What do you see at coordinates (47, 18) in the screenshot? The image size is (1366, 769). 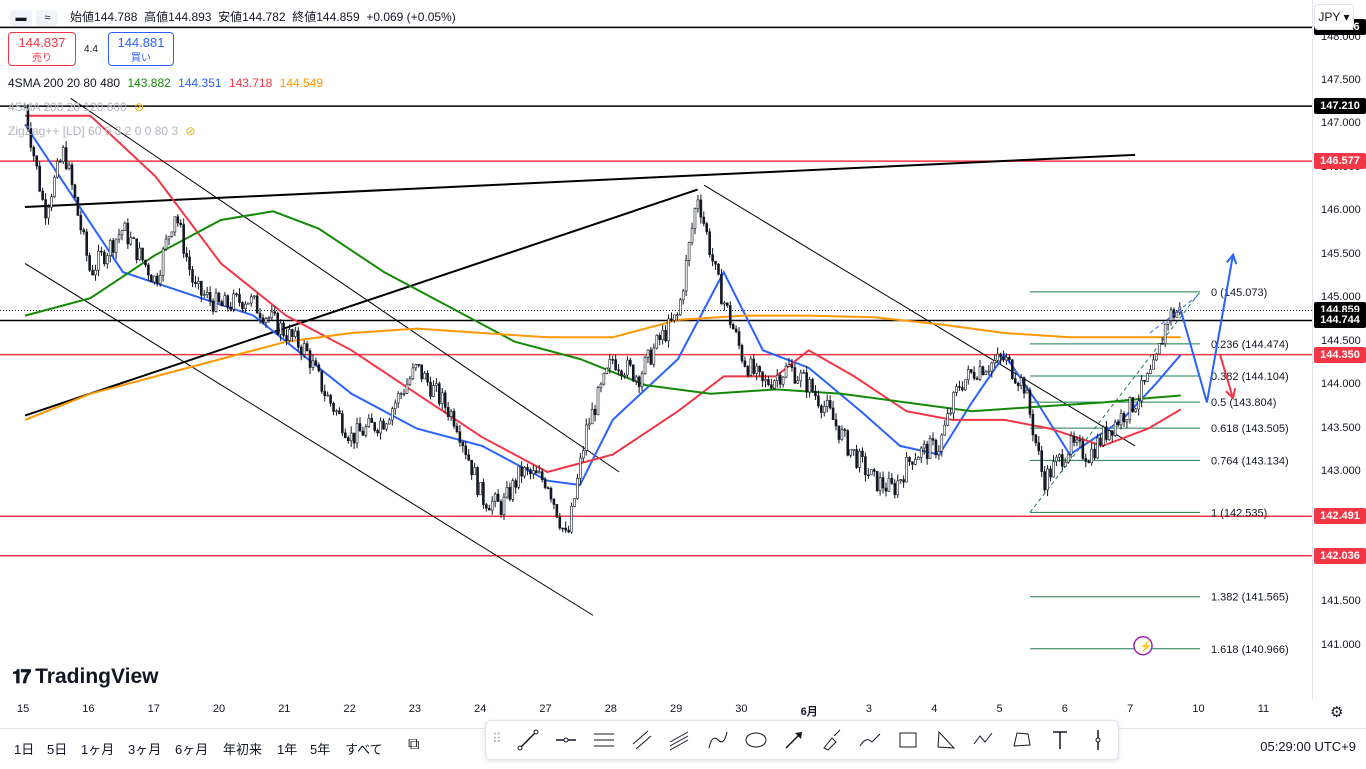 I see `wave-icon: ≈` at bounding box center [47, 18].